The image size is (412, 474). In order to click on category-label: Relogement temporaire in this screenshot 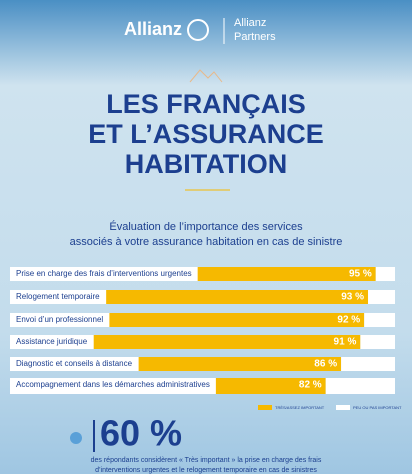, I will do `click(58, 296)`.